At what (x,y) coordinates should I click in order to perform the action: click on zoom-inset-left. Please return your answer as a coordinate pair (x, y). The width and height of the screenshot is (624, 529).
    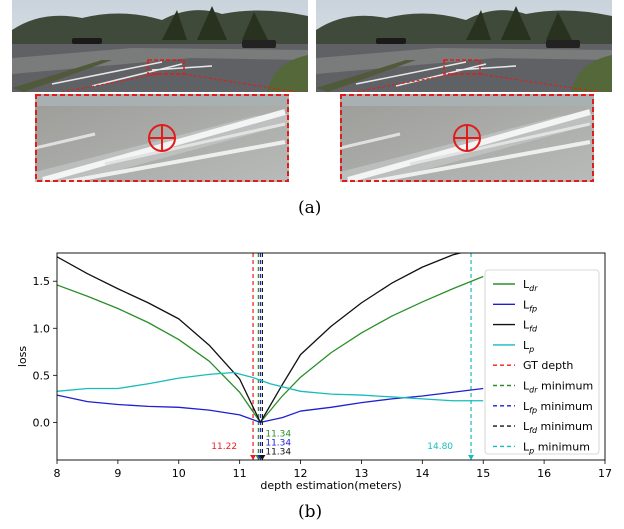
    Looking at the image, I should click on (162, 138).